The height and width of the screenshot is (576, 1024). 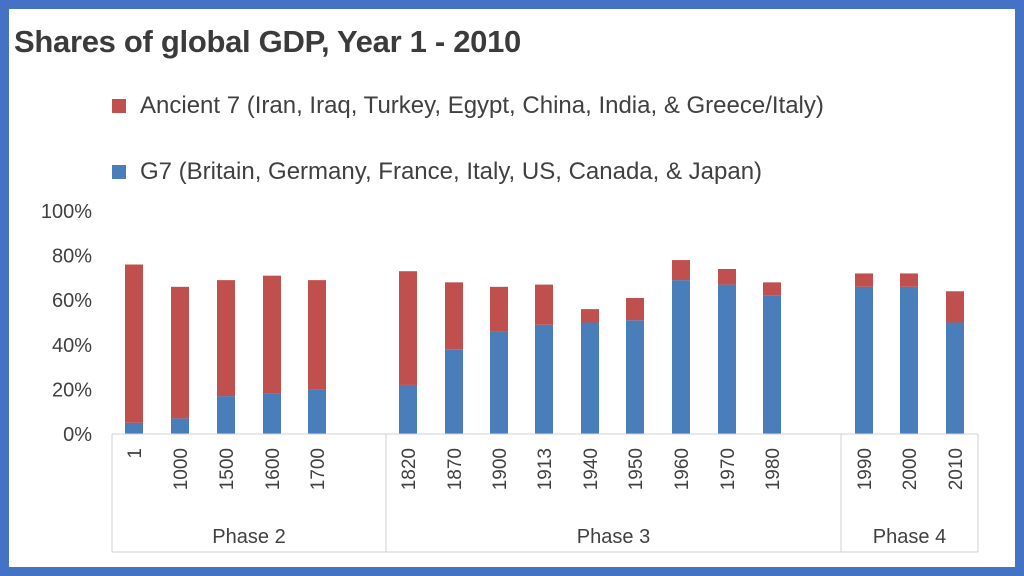 What do you see at coordinates (273, 469) in the screenshot?
I see `x-tick-label: 1600` at bounding box center [273, 469].